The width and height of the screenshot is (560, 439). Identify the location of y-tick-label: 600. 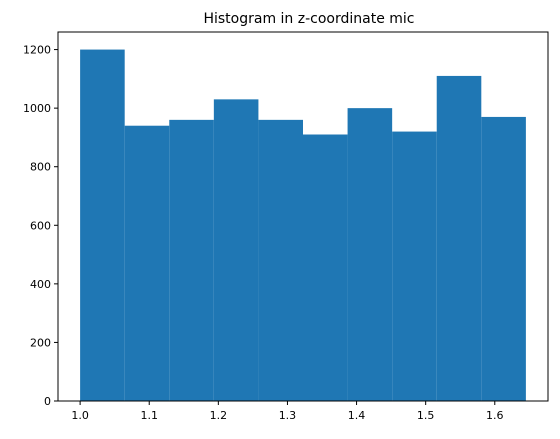
(40, 225).